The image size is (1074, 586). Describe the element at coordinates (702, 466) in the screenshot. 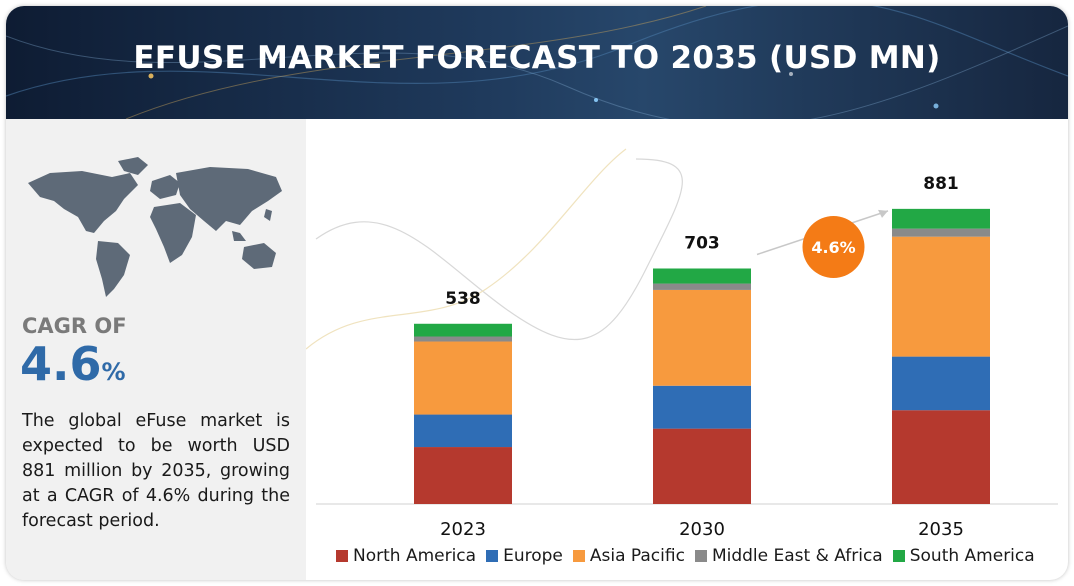

I see `bar-segment-north-america-2030` at that location.